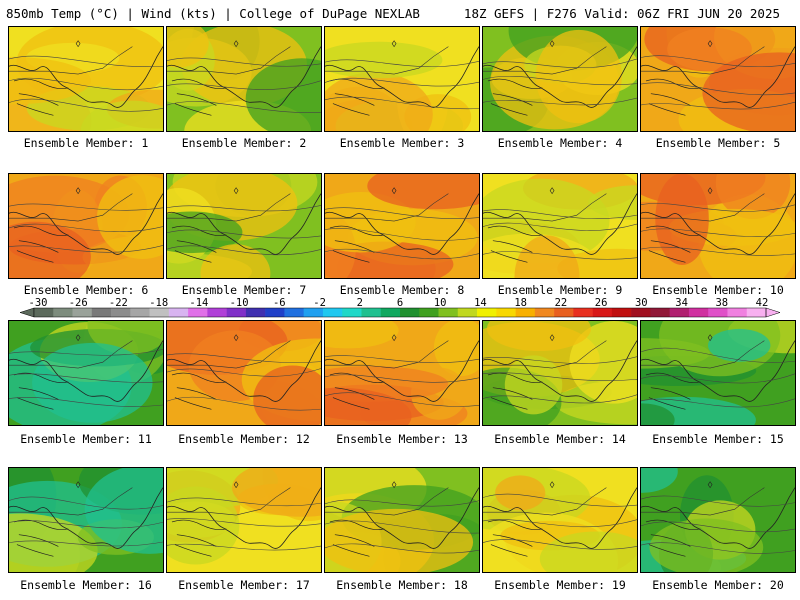 Image resolution: width=800 pixels, height=600 pixels. What do you see at coordinates (244, 585) in the screenshot?
I see `member-label-17: Ensemble Member: 17` at bounding box center [244, 585].